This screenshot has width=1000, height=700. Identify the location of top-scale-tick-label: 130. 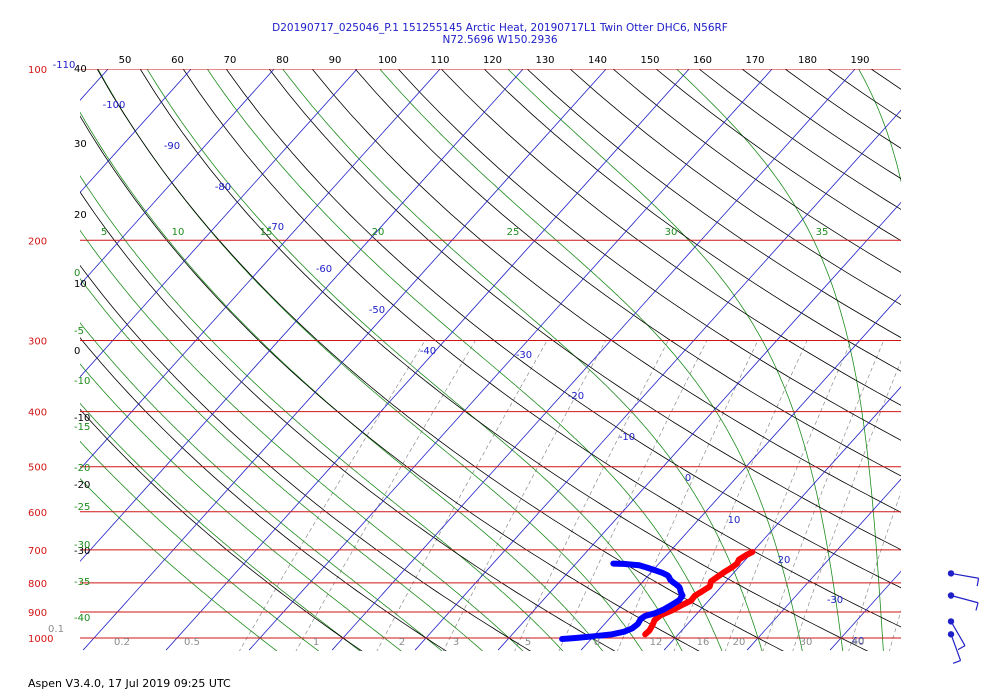
(544, 60).